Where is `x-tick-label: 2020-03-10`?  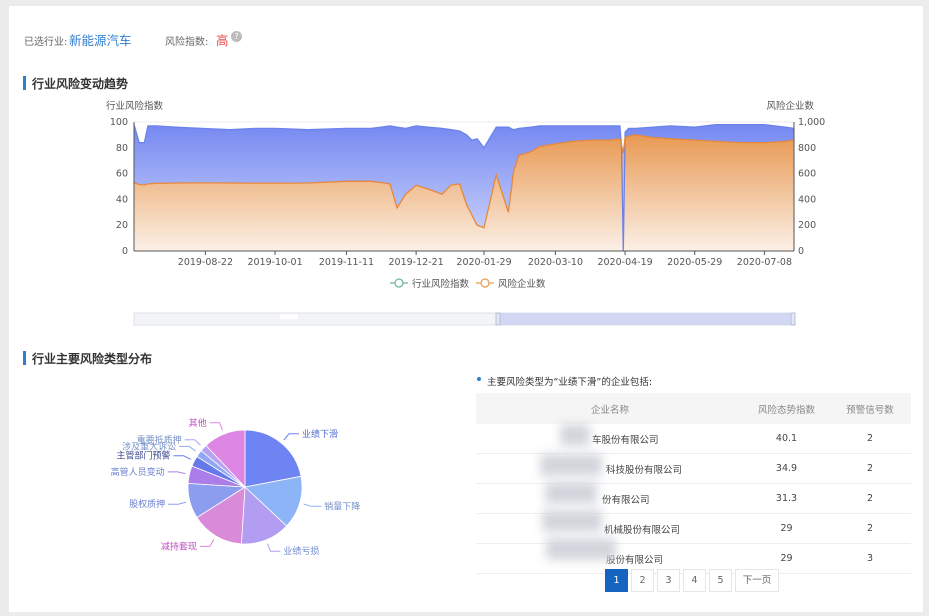 x-tick-label: 2020-03-10 is located at coordinates (555, 262).